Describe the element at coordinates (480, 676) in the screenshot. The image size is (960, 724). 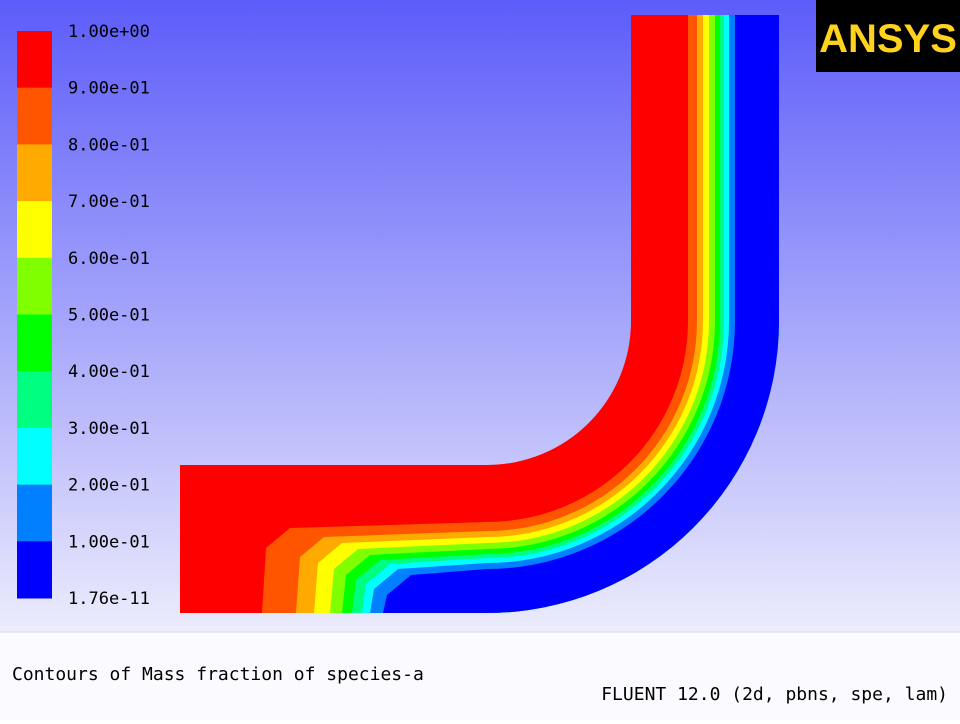
I see `caption-panel` at that location.